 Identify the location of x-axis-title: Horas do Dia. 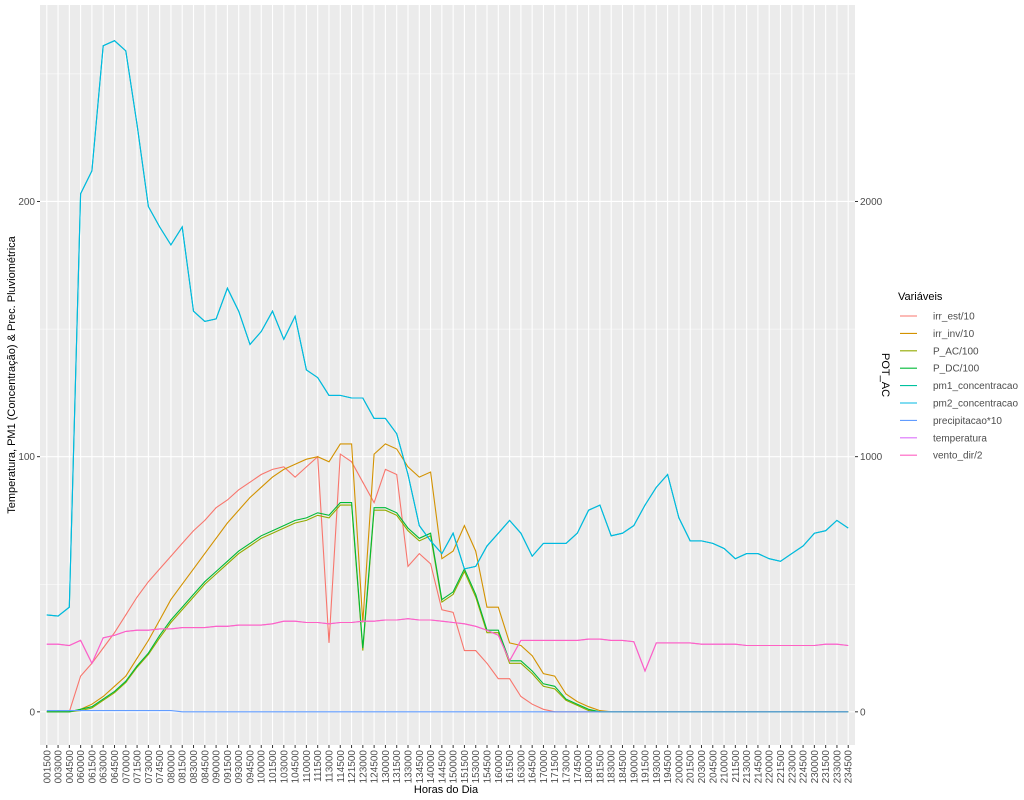
(446, 790).